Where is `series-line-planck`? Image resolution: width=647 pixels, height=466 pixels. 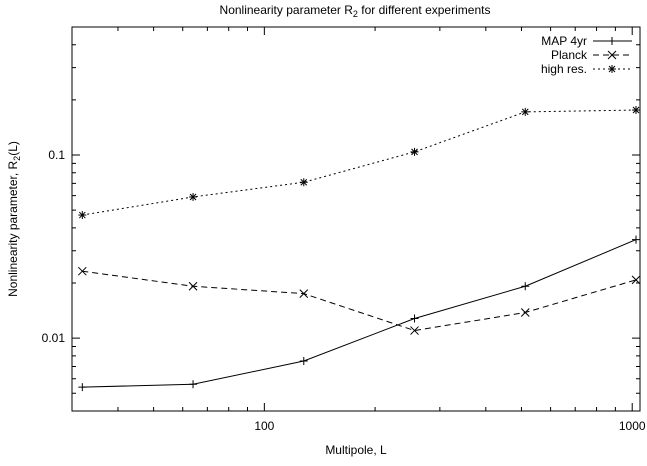
series-line-planck is located at coordinates (359, 301).